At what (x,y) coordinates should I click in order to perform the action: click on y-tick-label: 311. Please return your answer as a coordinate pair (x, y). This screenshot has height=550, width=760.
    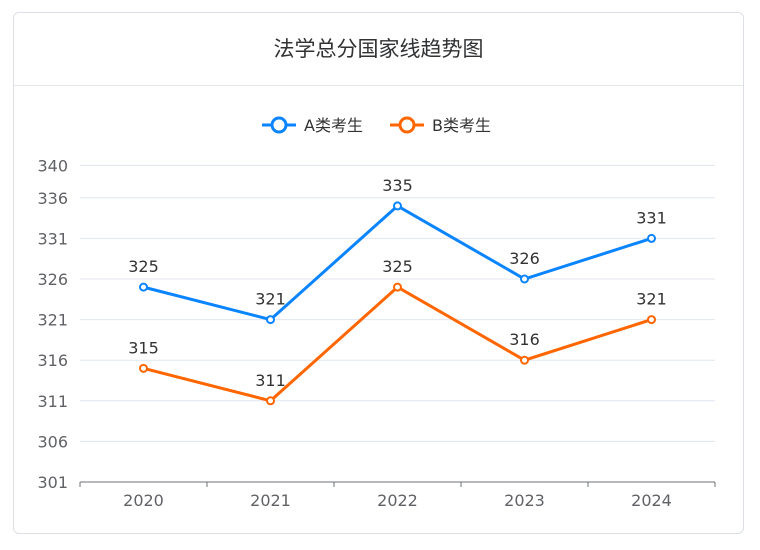
    Looking at the image, I should click on (52, 401).